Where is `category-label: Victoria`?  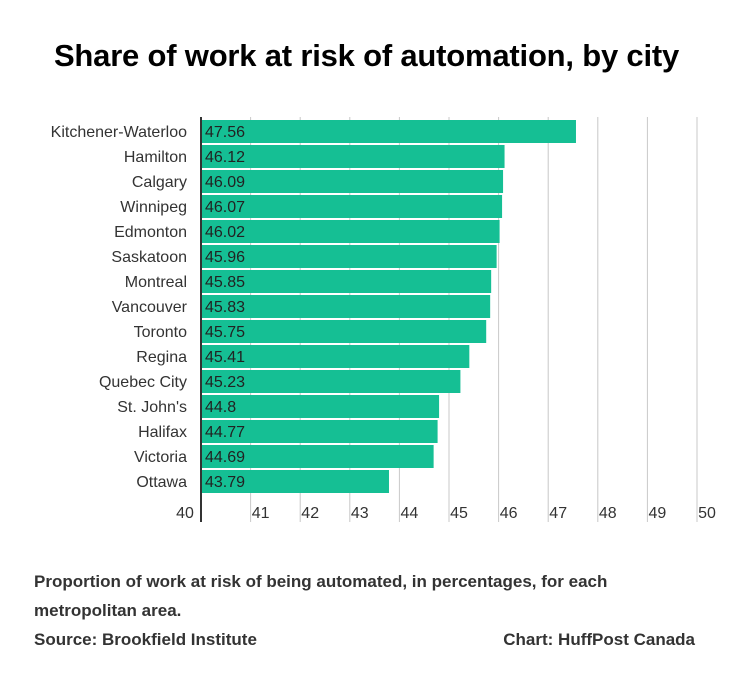
category-label: Victoria is located at coordinates (160, 457).